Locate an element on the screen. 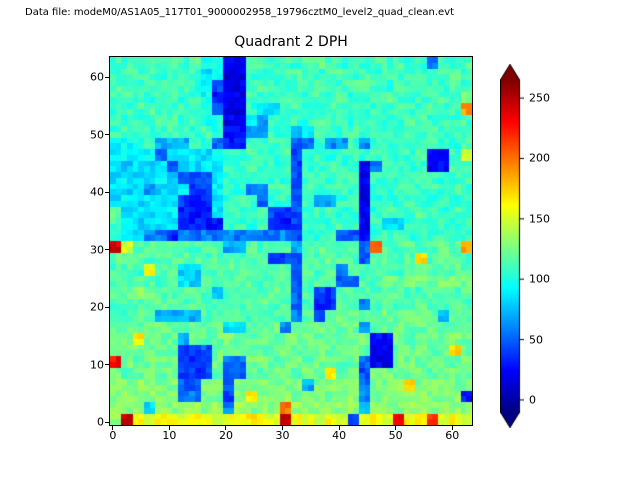 The image size is (640, 480). colorbar-tick-label: 0 is located at coordinates (532, 400).